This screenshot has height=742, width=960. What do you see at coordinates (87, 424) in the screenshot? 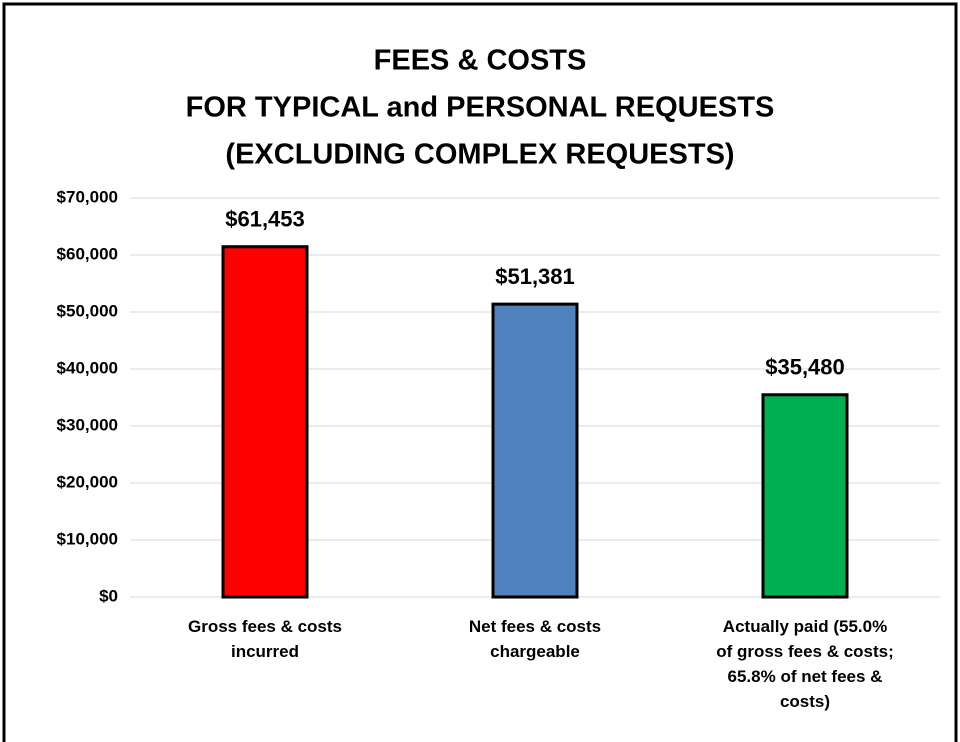
I see `y-tick-label: $30,000` at bounding box center [87, 424].